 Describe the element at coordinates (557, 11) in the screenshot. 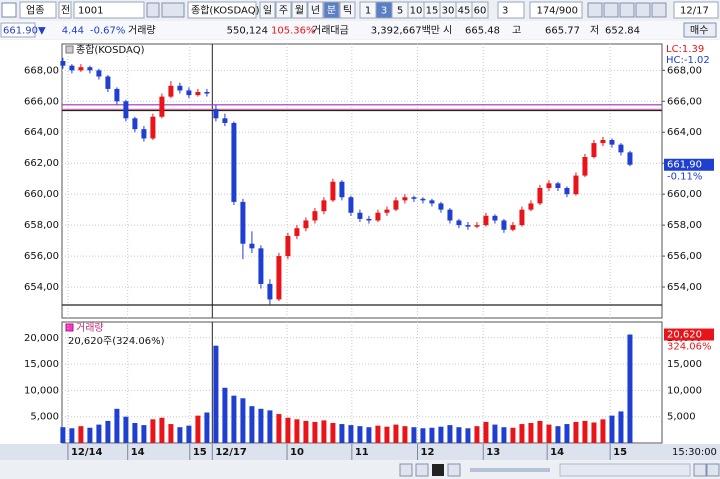

I see `count: 174/900` at that location.